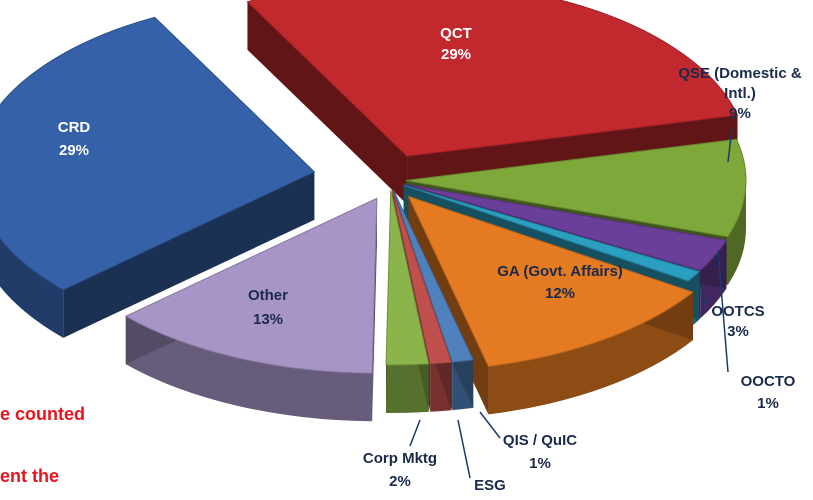 This screenshot has height=500, width=813. Describe the element at coordinates (740, 113) in the screenshot. I see `label-qse-pct: 9%` at that location.